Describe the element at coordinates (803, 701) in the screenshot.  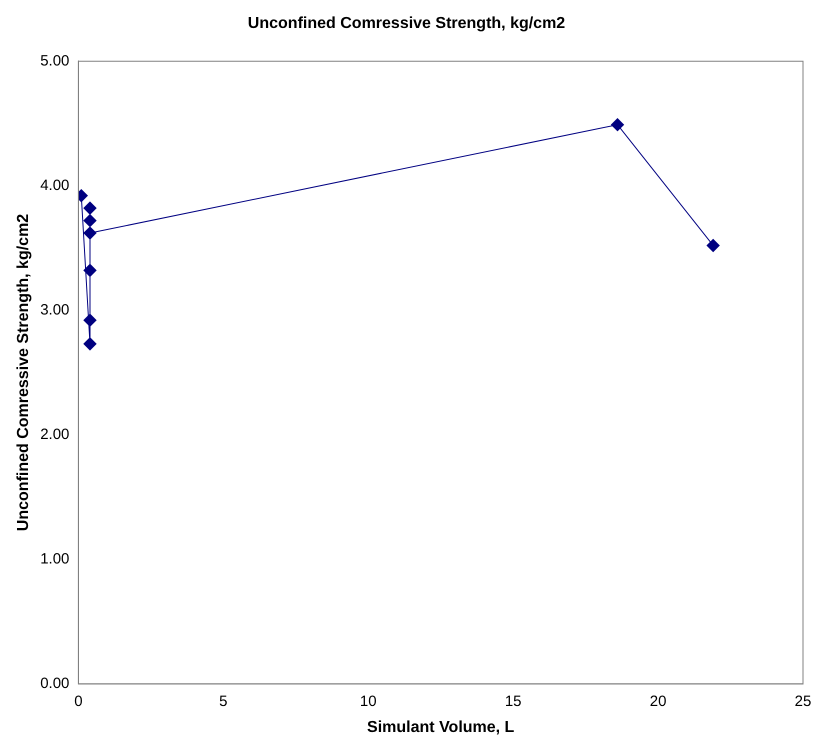
I see `x-tick-label: 25` at that location.